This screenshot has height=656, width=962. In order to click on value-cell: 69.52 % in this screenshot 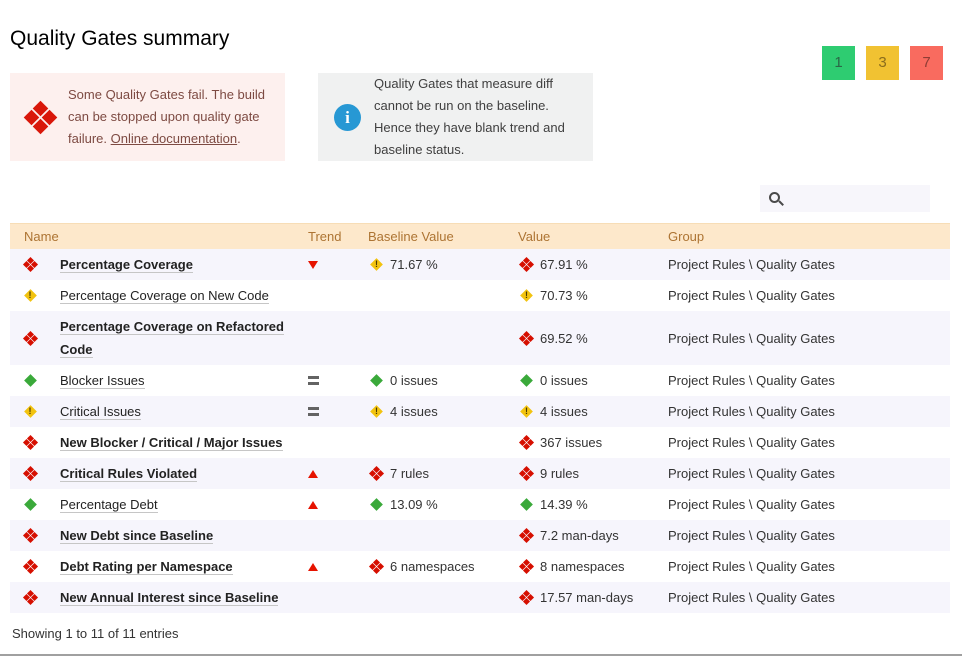, I will do `click(585, 338)`.